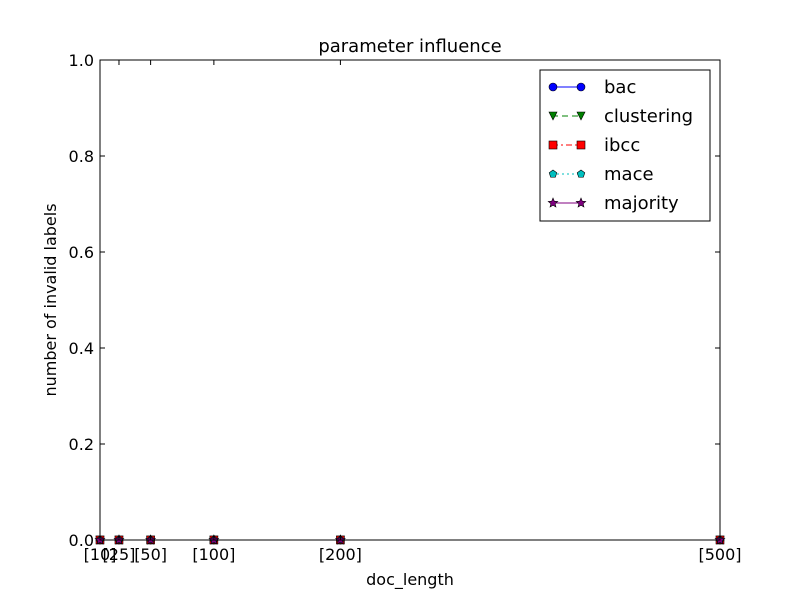 This screenshot has height=600, width=800. I want to click on x-tick-label: [200], so click(340, 554).